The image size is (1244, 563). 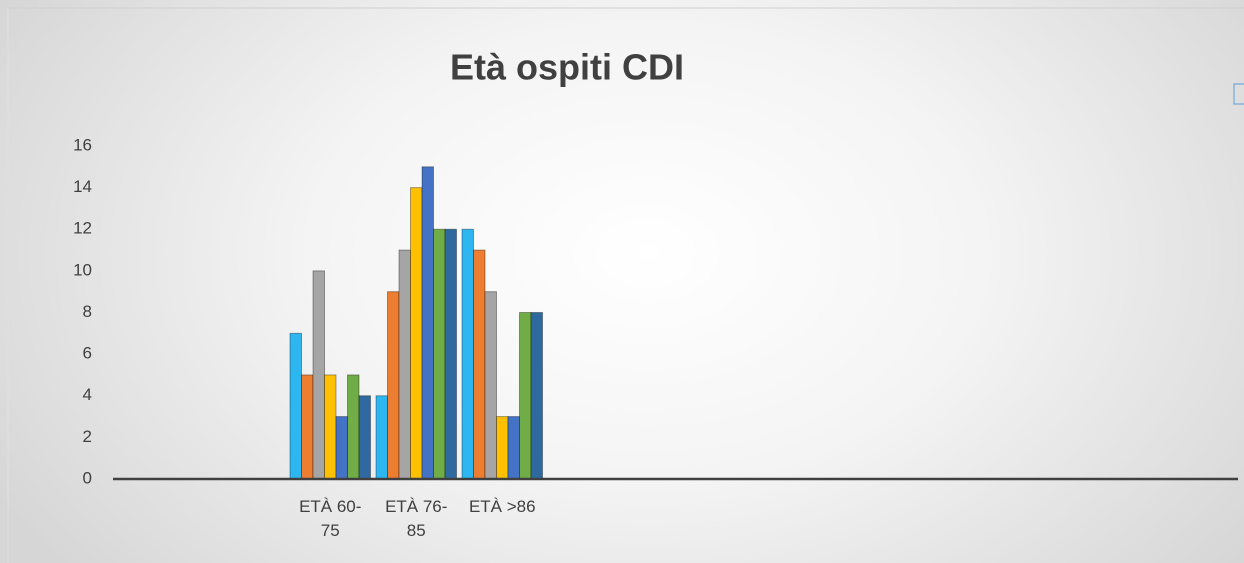 What do you see at coordinates (1238, 94) in the screenshot?
I see `cropped-box` at bounding box center [1238, 94].